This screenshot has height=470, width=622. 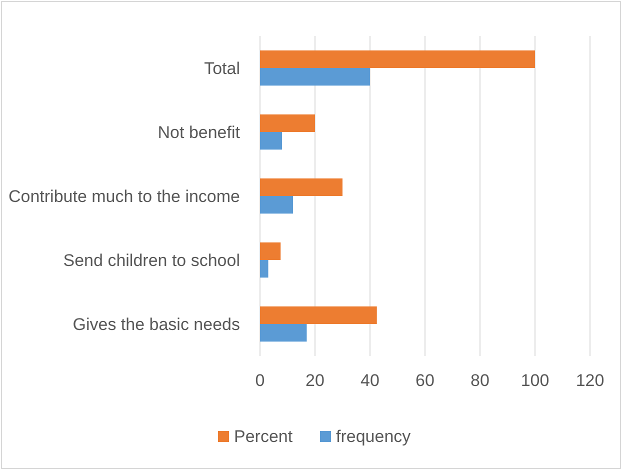 I want to click on x-tick-label: 80, so click(x=480, y=380).